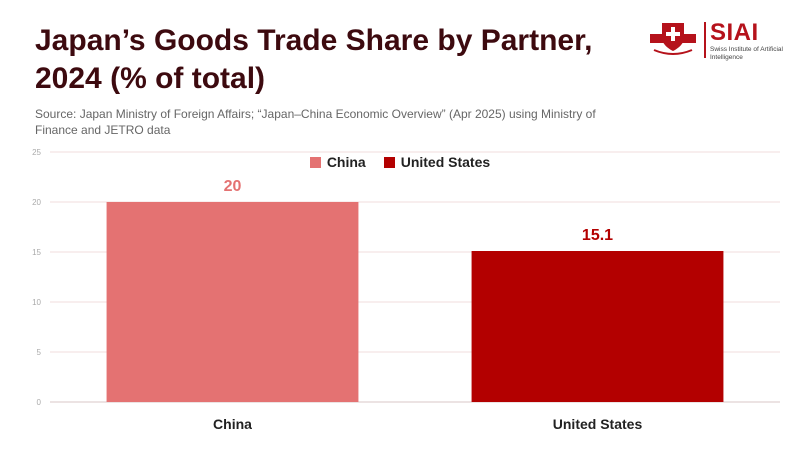 This screenshot has height=450, width=800. What do you see at coordinates (232, 424) in the screenshot?
I see `x-tick-label-china: China` at bounding box center [232, 424].